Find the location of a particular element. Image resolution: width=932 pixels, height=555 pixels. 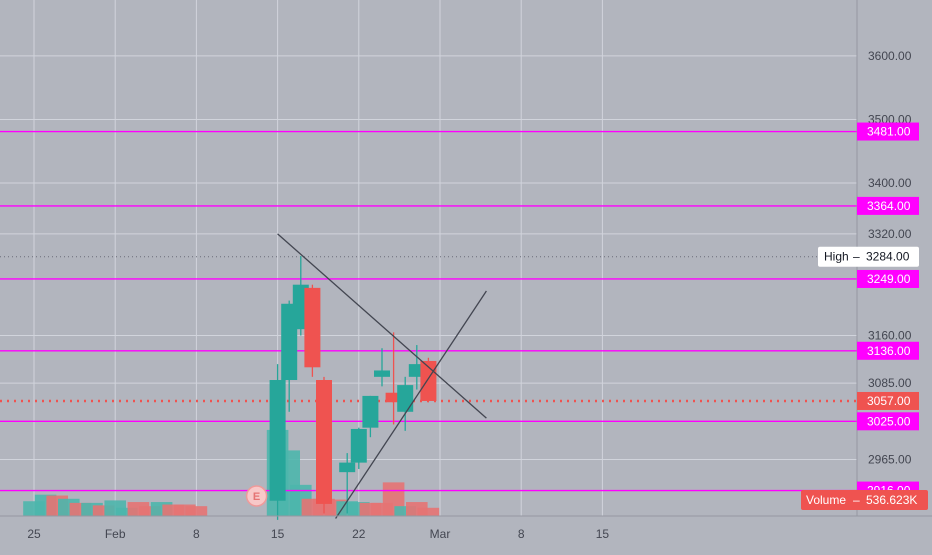

last-price-badge-bg is located at coordinates (888, 400).